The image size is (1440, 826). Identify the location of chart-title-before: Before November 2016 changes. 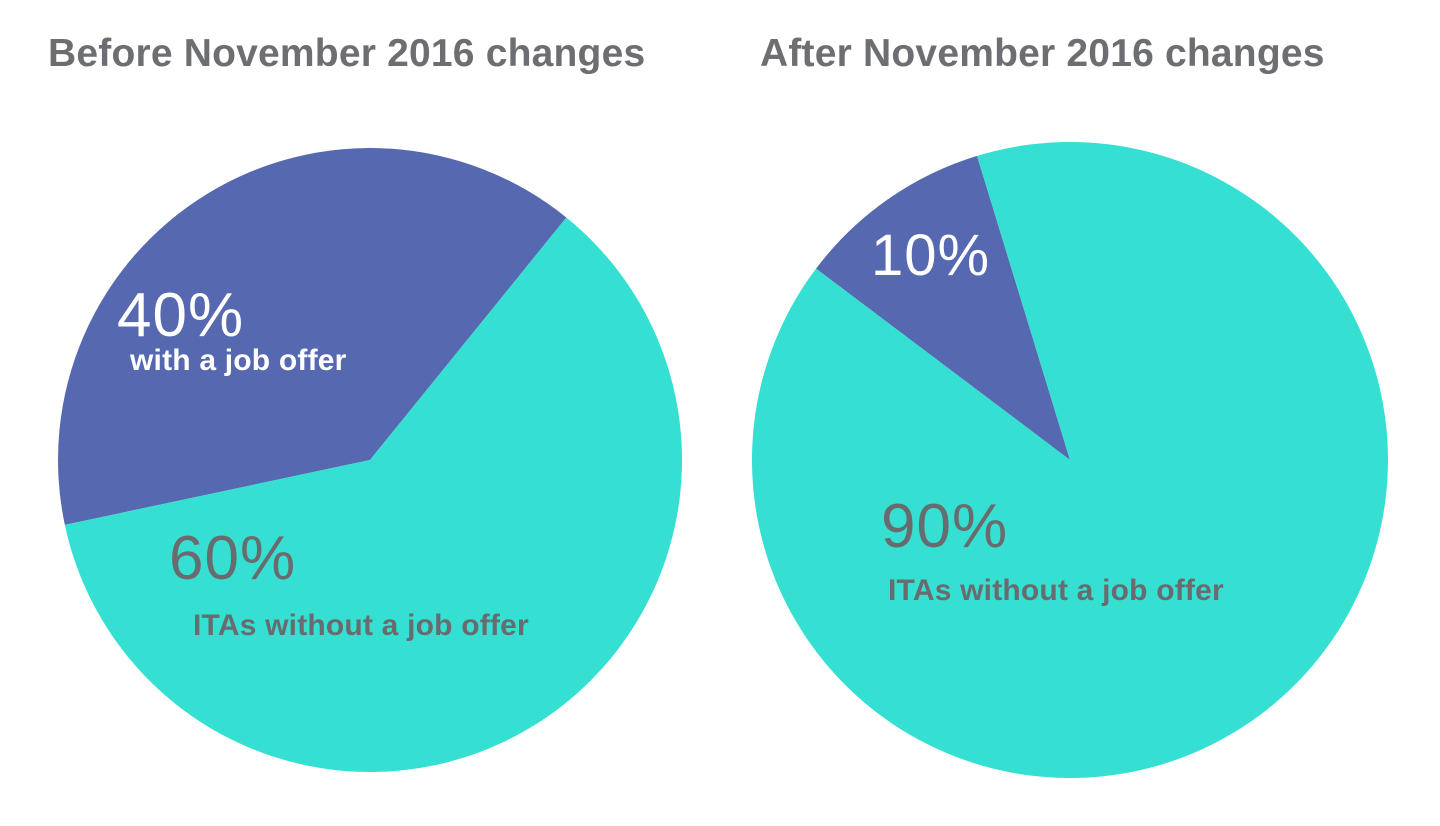
(347, 53).